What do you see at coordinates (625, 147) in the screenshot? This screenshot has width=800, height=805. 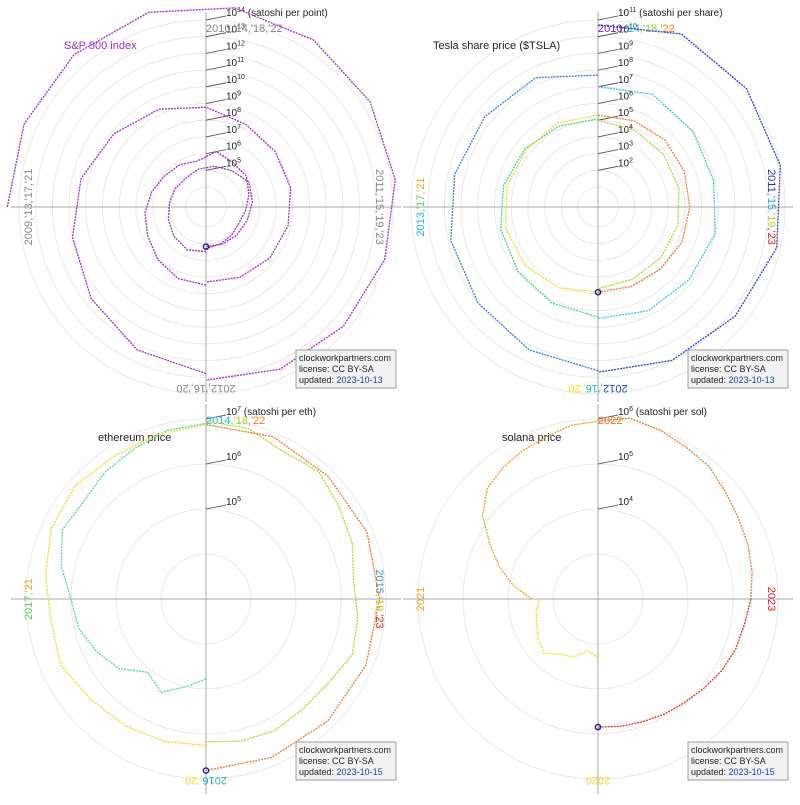 I see `radial-tick-label: 10³` at bounding box center [625, 147].